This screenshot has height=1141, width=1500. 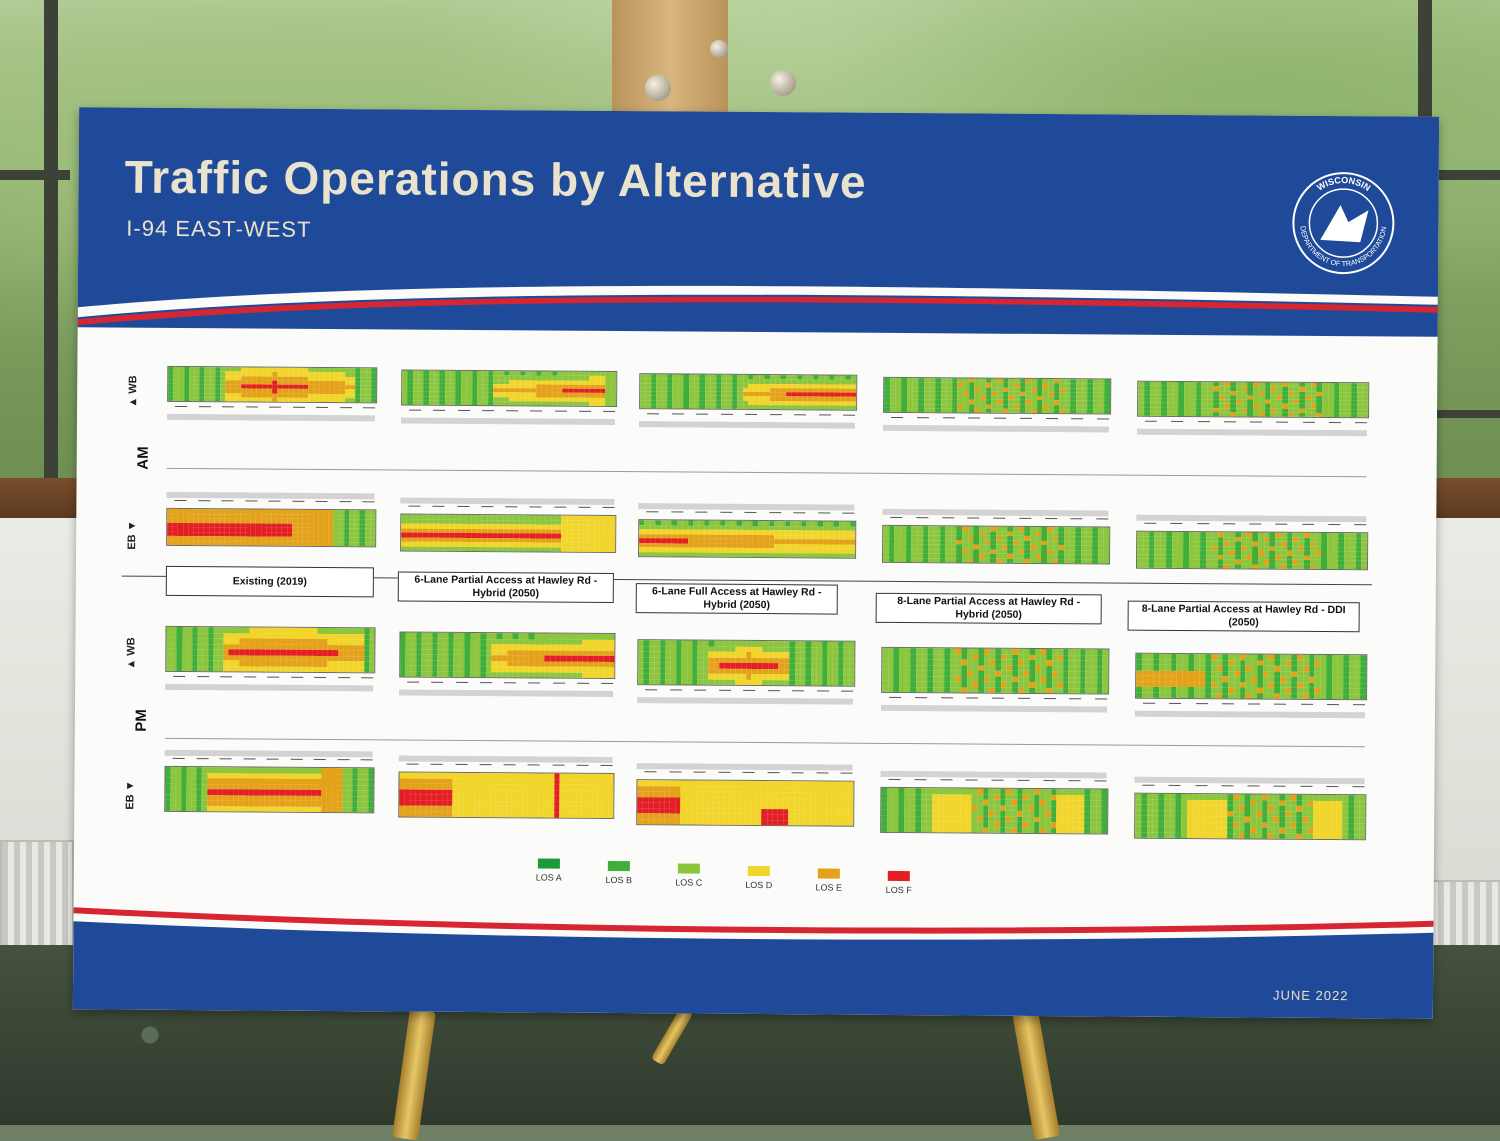 What do you see at coordinates (495, 179) in the screenshot?
I see `board-title: Traffic Operations by Alternative` at bounding box center [495, 179].